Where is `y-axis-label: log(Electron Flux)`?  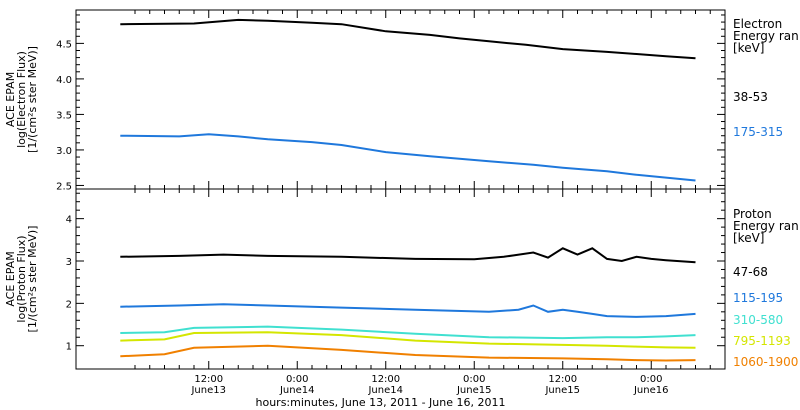
y-axis-label: log(Electron Flux) is located at coordinates (21, 99).